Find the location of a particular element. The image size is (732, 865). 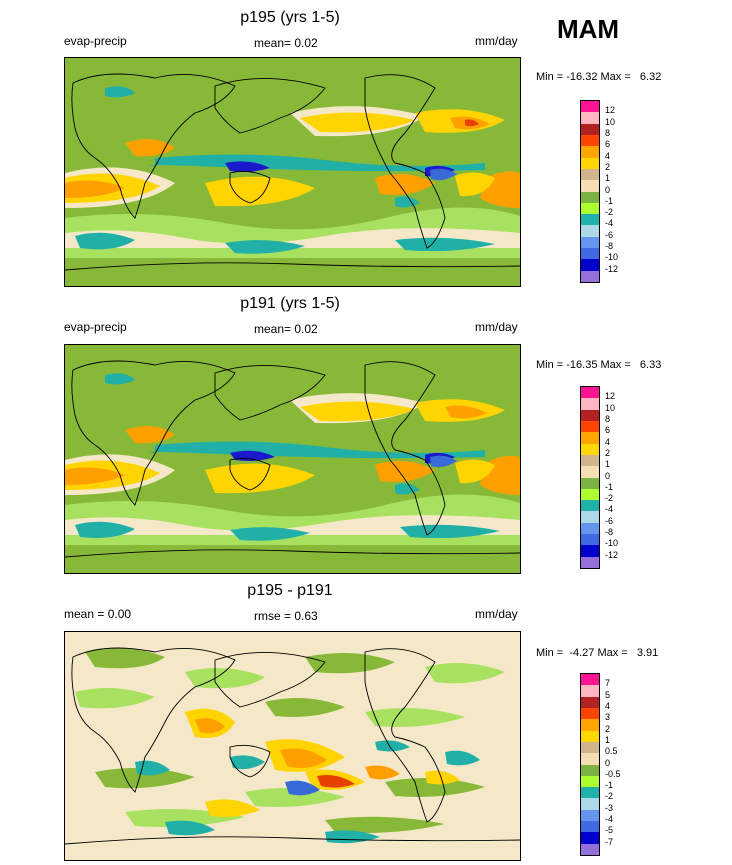

colorbar-tick-label: -3 is located at coordinates (609, 807).